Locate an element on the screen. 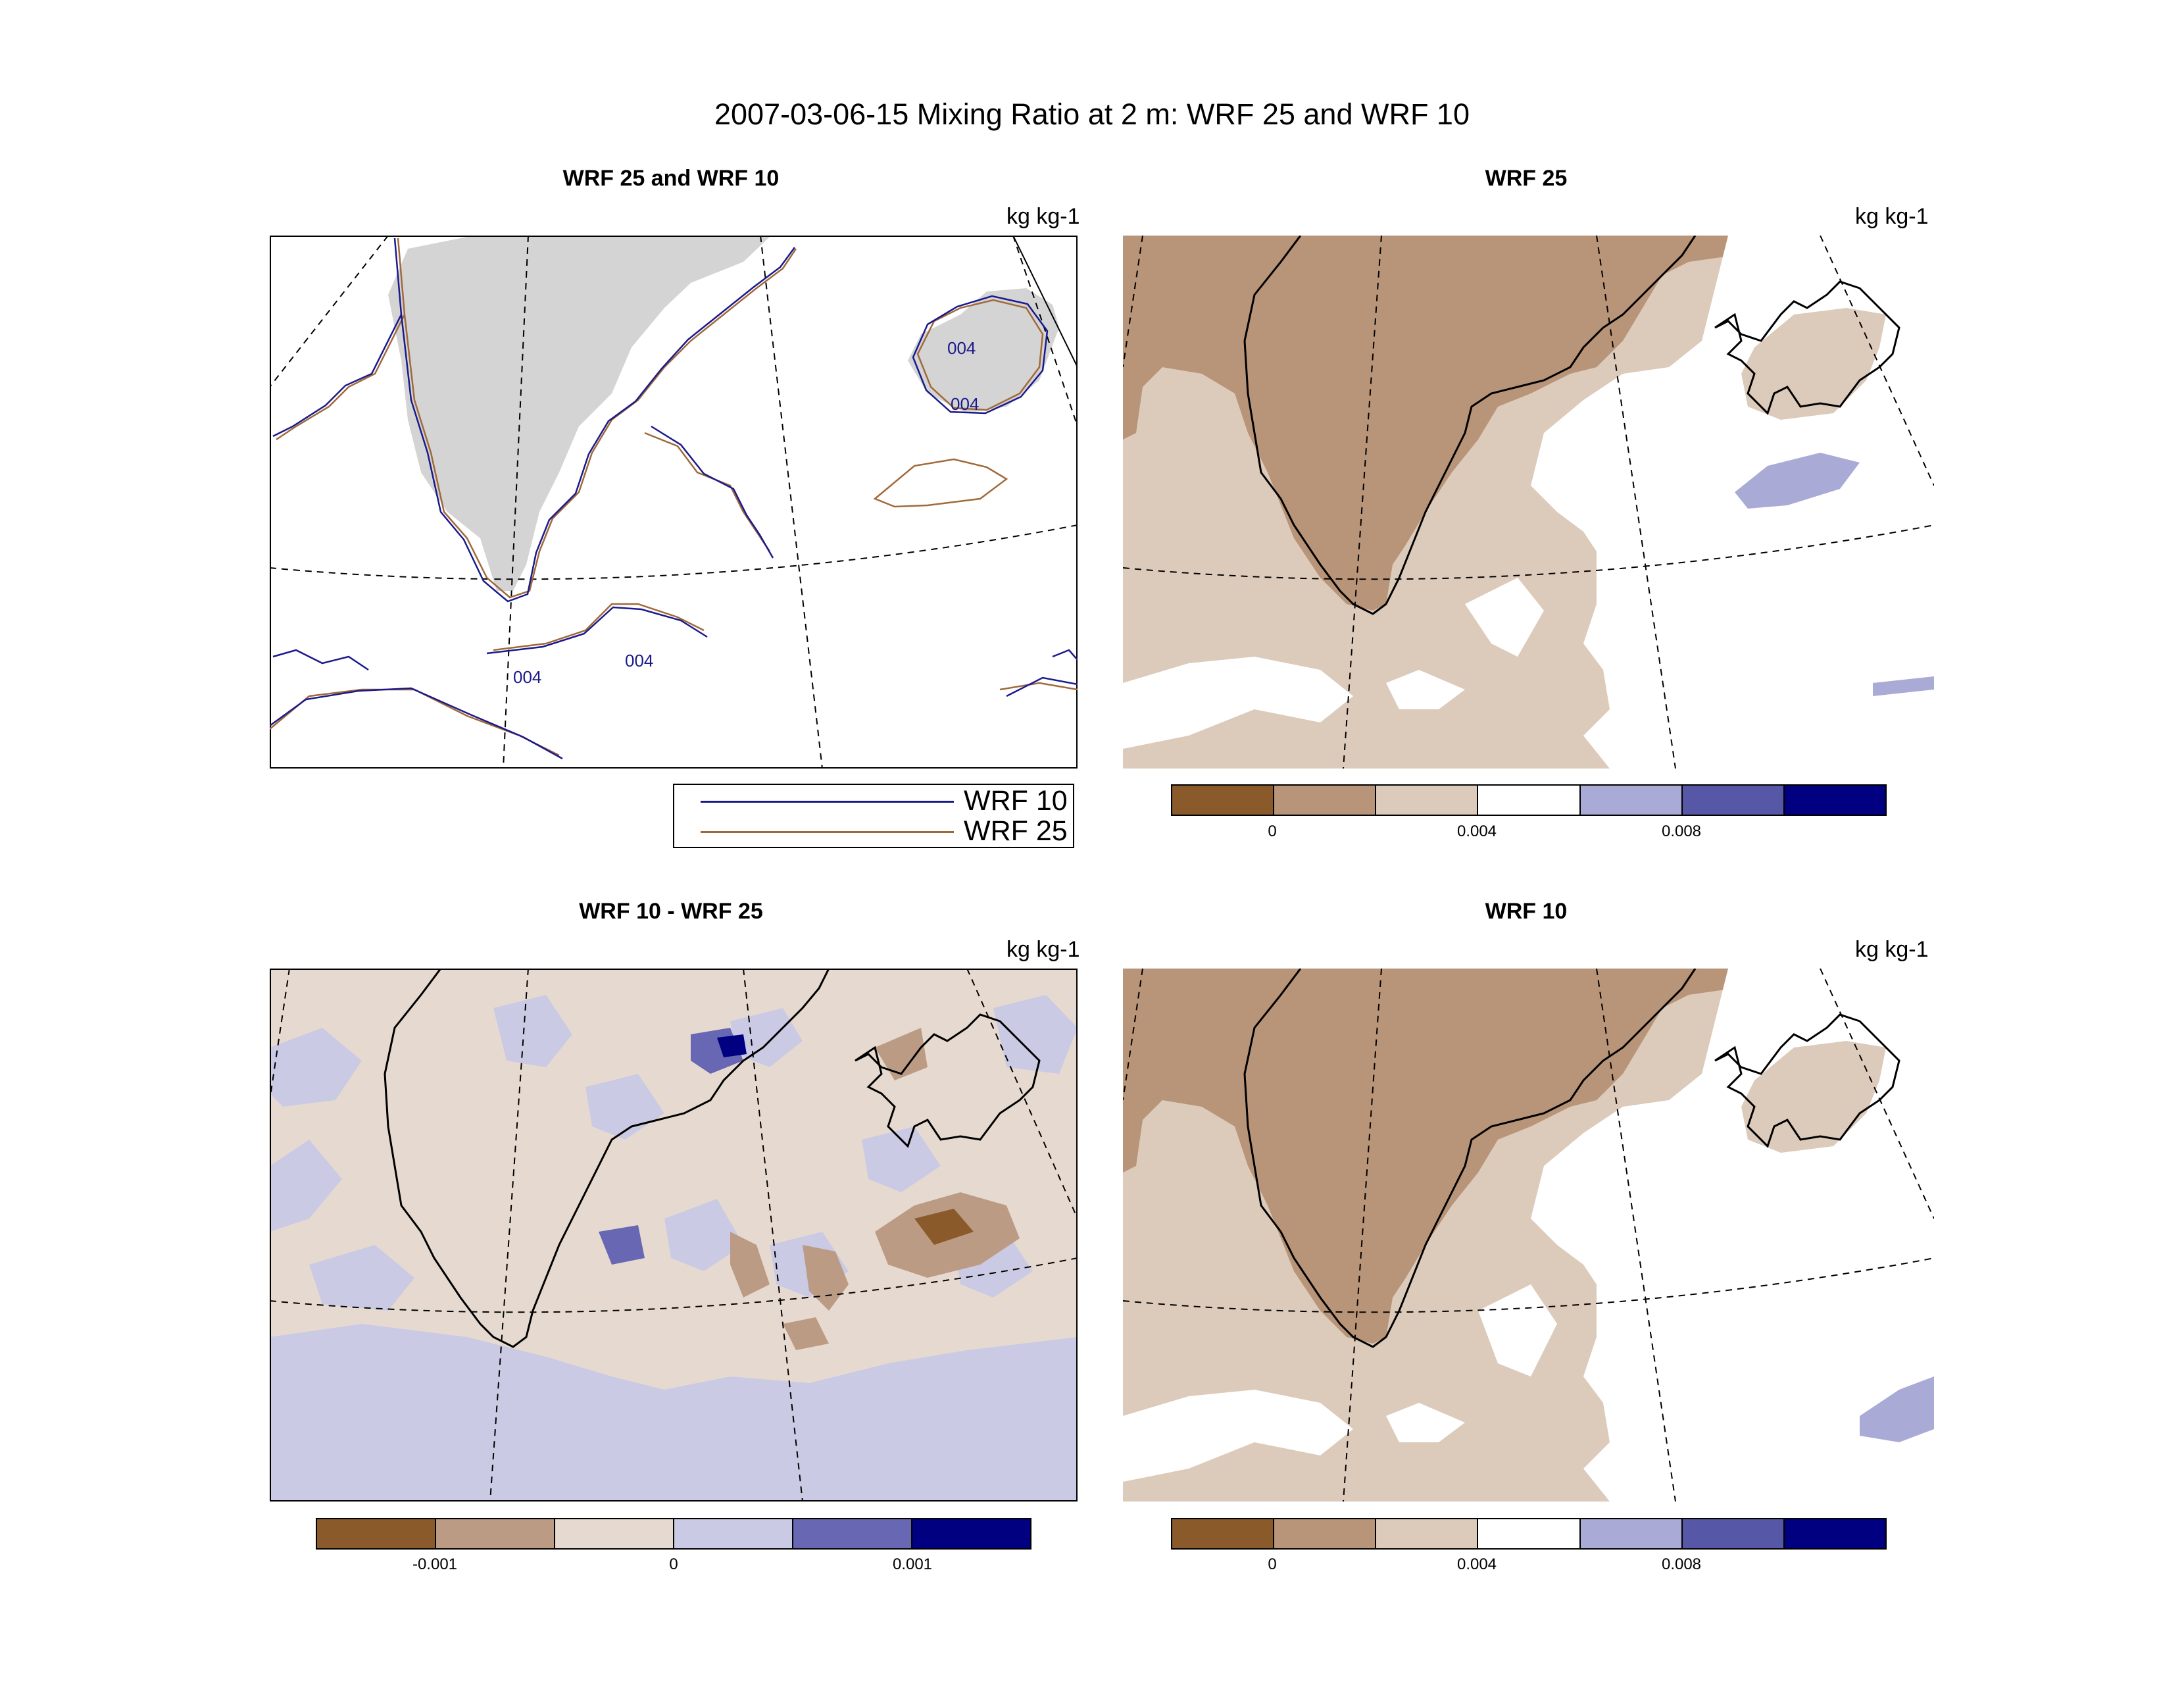 Image resolution: width=2184 pixels, height=1691 pixels. wrf10-map-panel is located at coordinates (1528, 1235).